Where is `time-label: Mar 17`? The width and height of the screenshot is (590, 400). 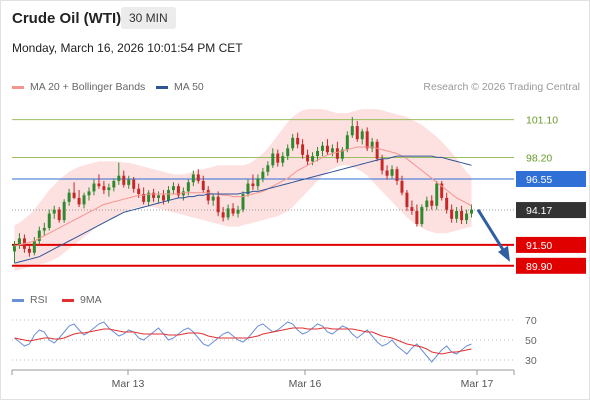 time-label: Mar 17 is located at coordinates (477, 384).